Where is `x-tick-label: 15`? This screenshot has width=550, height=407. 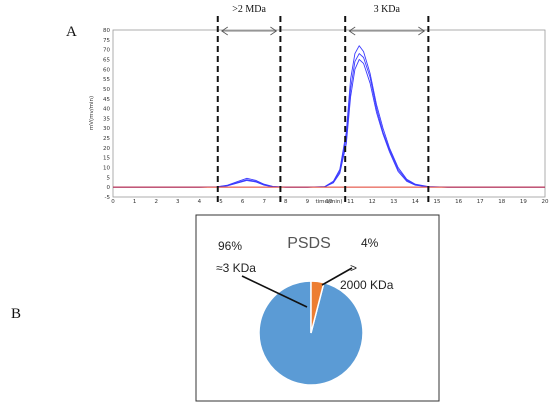 x-tick-label: 15 is located at coordinates (437, 202).